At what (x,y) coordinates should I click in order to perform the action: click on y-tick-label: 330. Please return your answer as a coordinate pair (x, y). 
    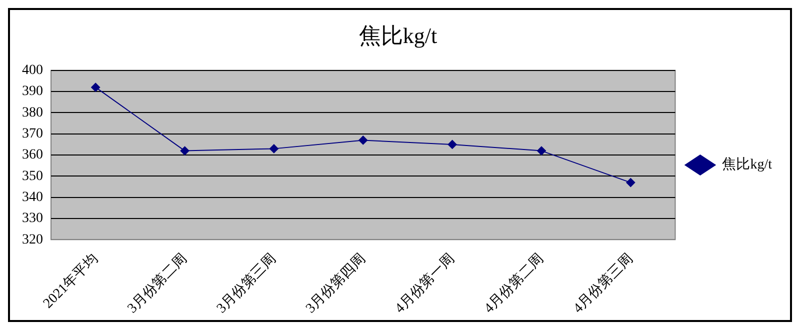
    Looking at the image, I should click on (32, 218).